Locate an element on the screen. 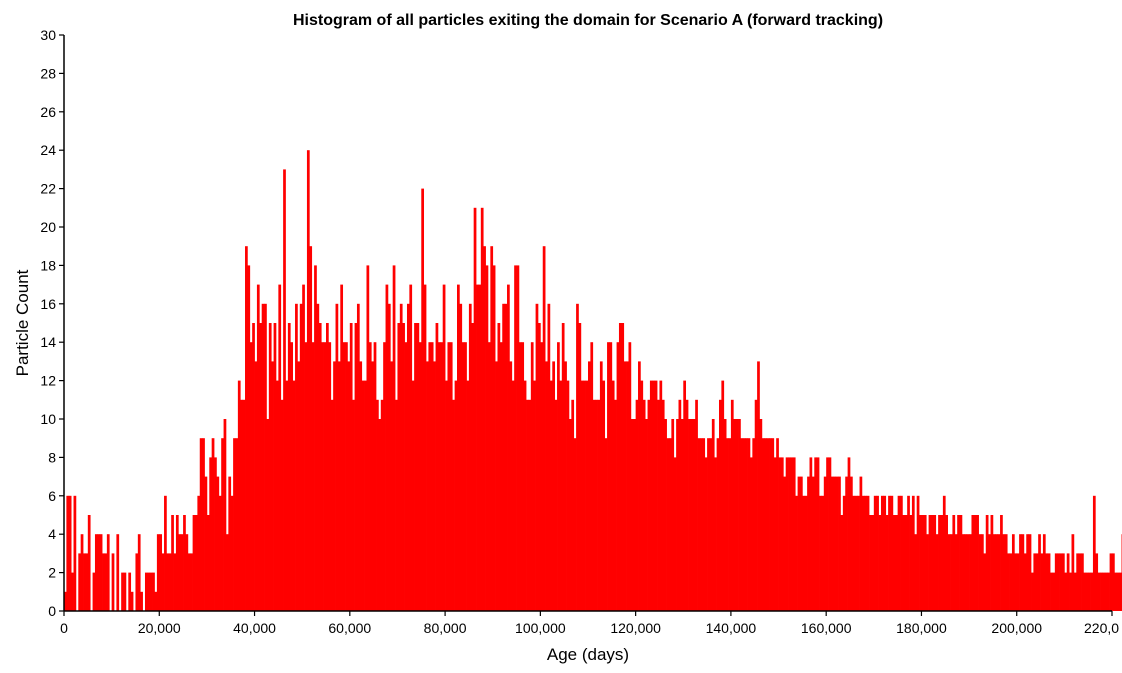 Image resolution: width=1122 pixels, height=673 pixels. x-tick-label: 180,000 is located at coordinates (921, 628).